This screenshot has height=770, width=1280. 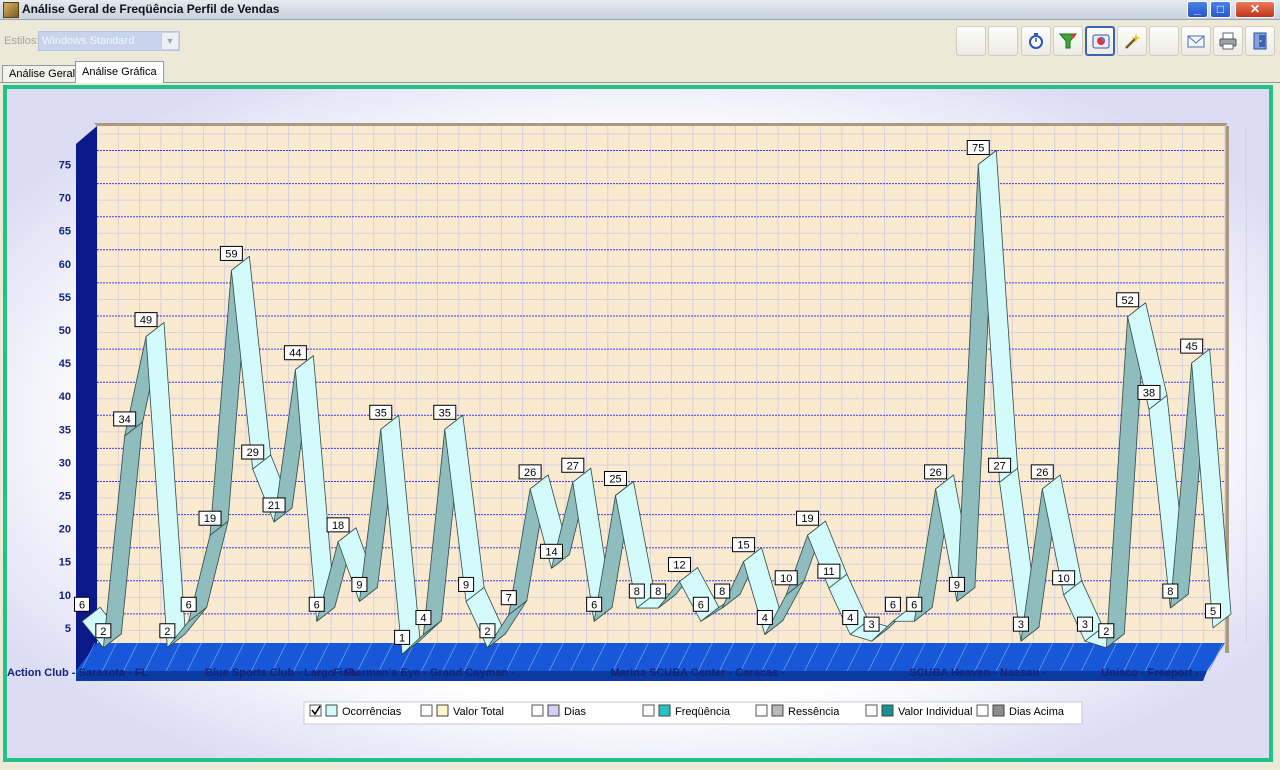 I want to click on data-label: 35, so click(x=445, y=413).